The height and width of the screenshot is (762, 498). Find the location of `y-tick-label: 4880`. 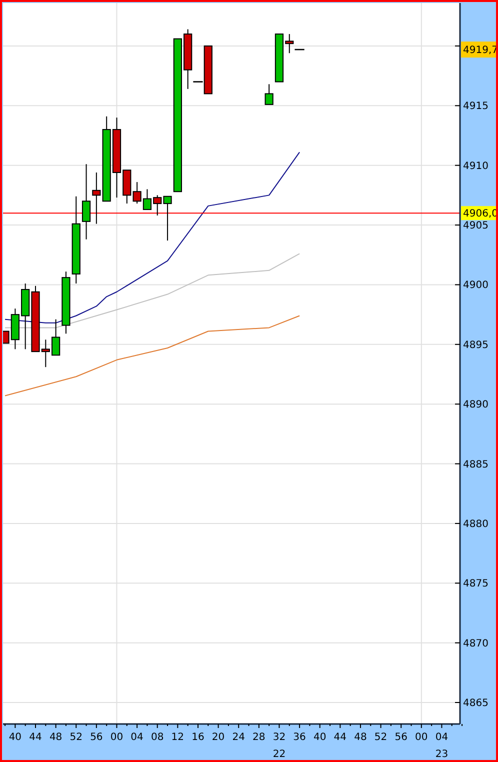

y-tick-label: 4880 is located at coordinates (475, 524).